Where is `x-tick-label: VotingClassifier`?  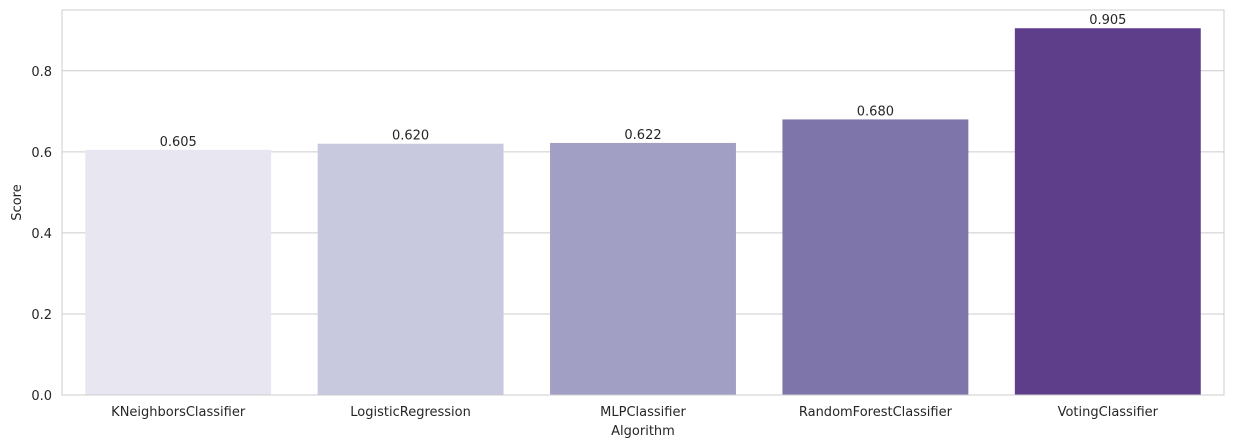 x-tick-label: VotingClassifier is located at coordinates (1108, 412).